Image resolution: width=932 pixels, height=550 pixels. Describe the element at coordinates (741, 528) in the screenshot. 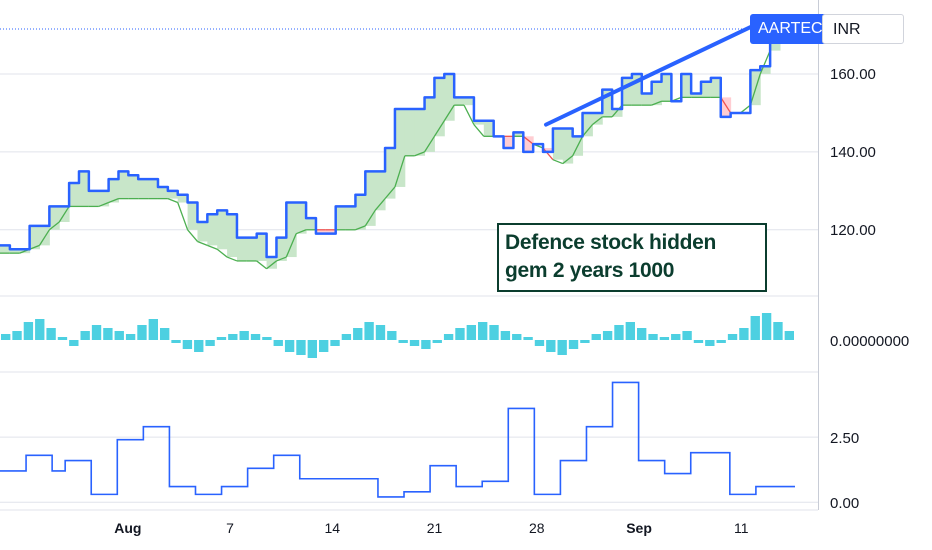

I see `date-tick-label: 11` at that location.